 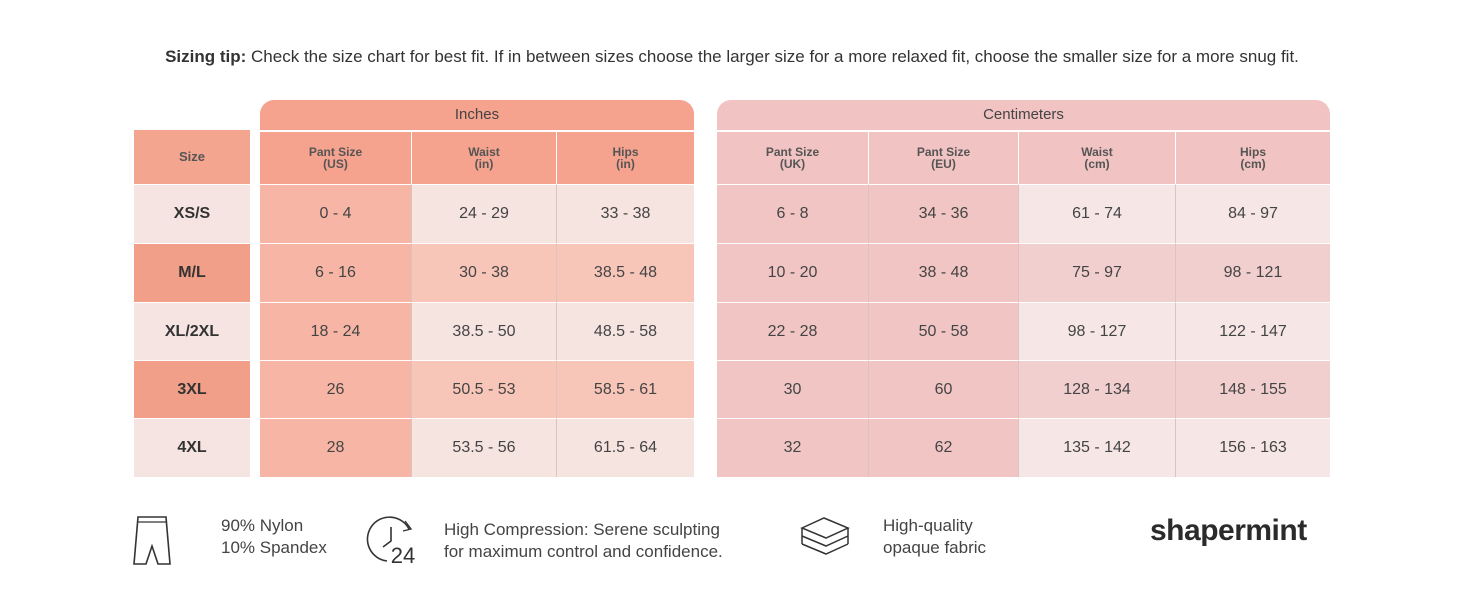 What do you see at coordinates (206, 56) in the screenshot?
I see `tip-label: Sizing tip:` at bounding box center [206, 56].